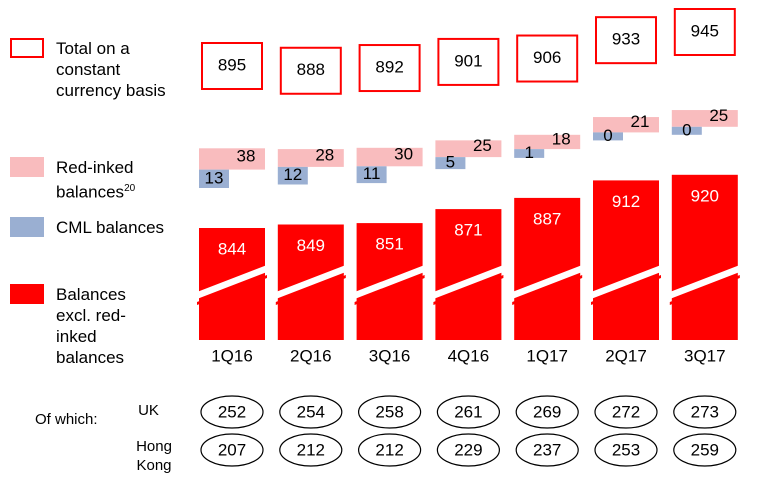  I want to click on data-label: 258, so click(389, 411).